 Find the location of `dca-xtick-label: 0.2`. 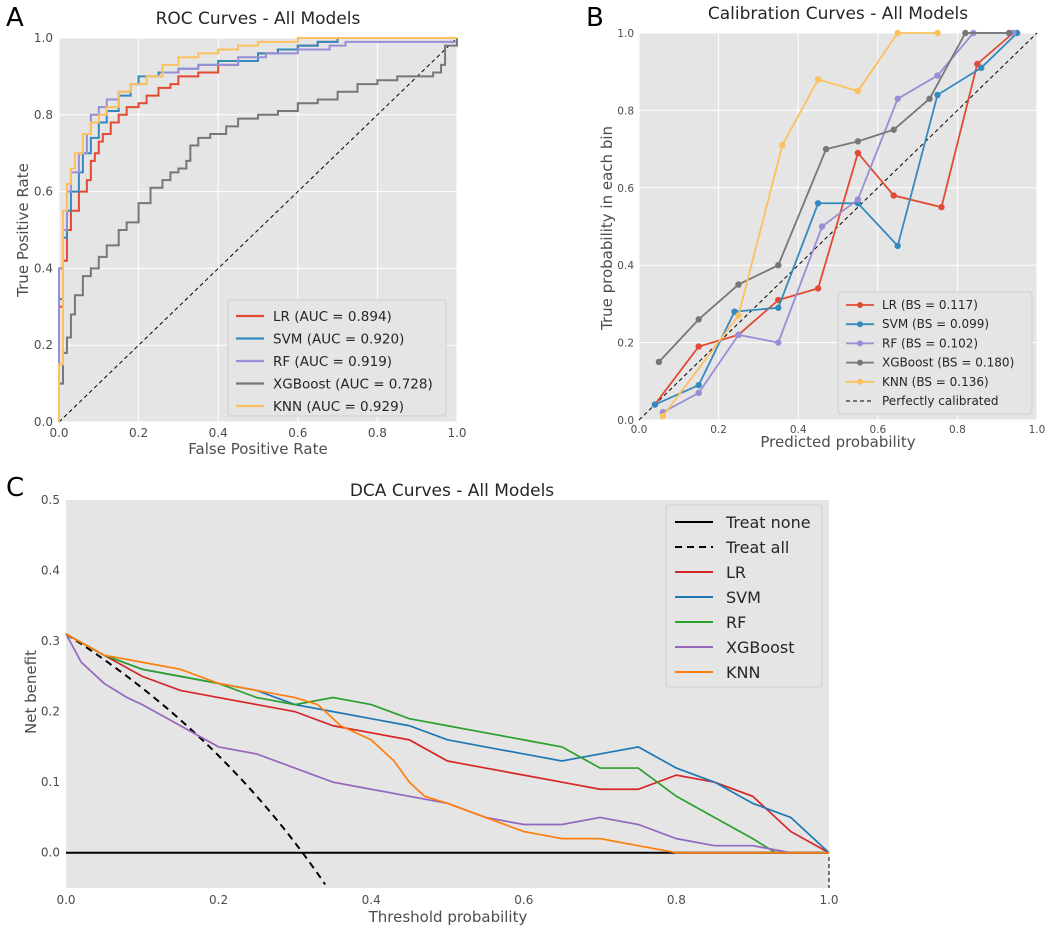

dca-xtick-label: 0.2 is located at coordinates (218, 900).